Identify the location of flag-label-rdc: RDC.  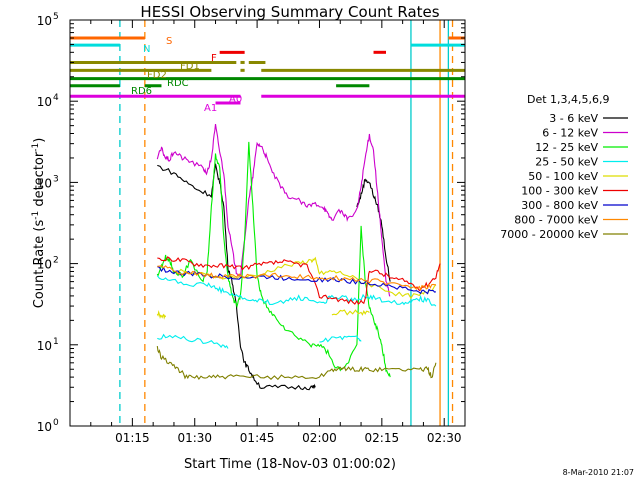
(178, 83).